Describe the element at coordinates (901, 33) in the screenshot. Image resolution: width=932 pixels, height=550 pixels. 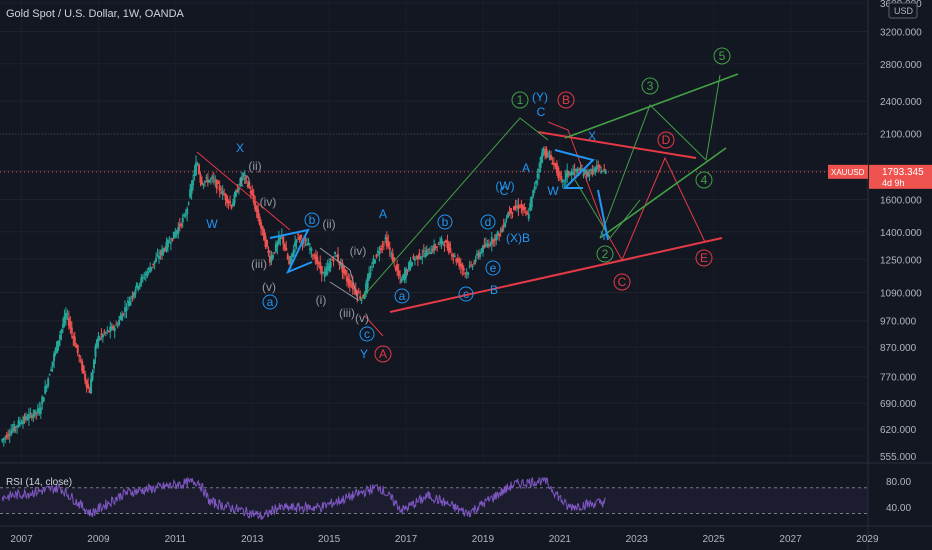
I see `price-tick-label: 3200.000` at that location.